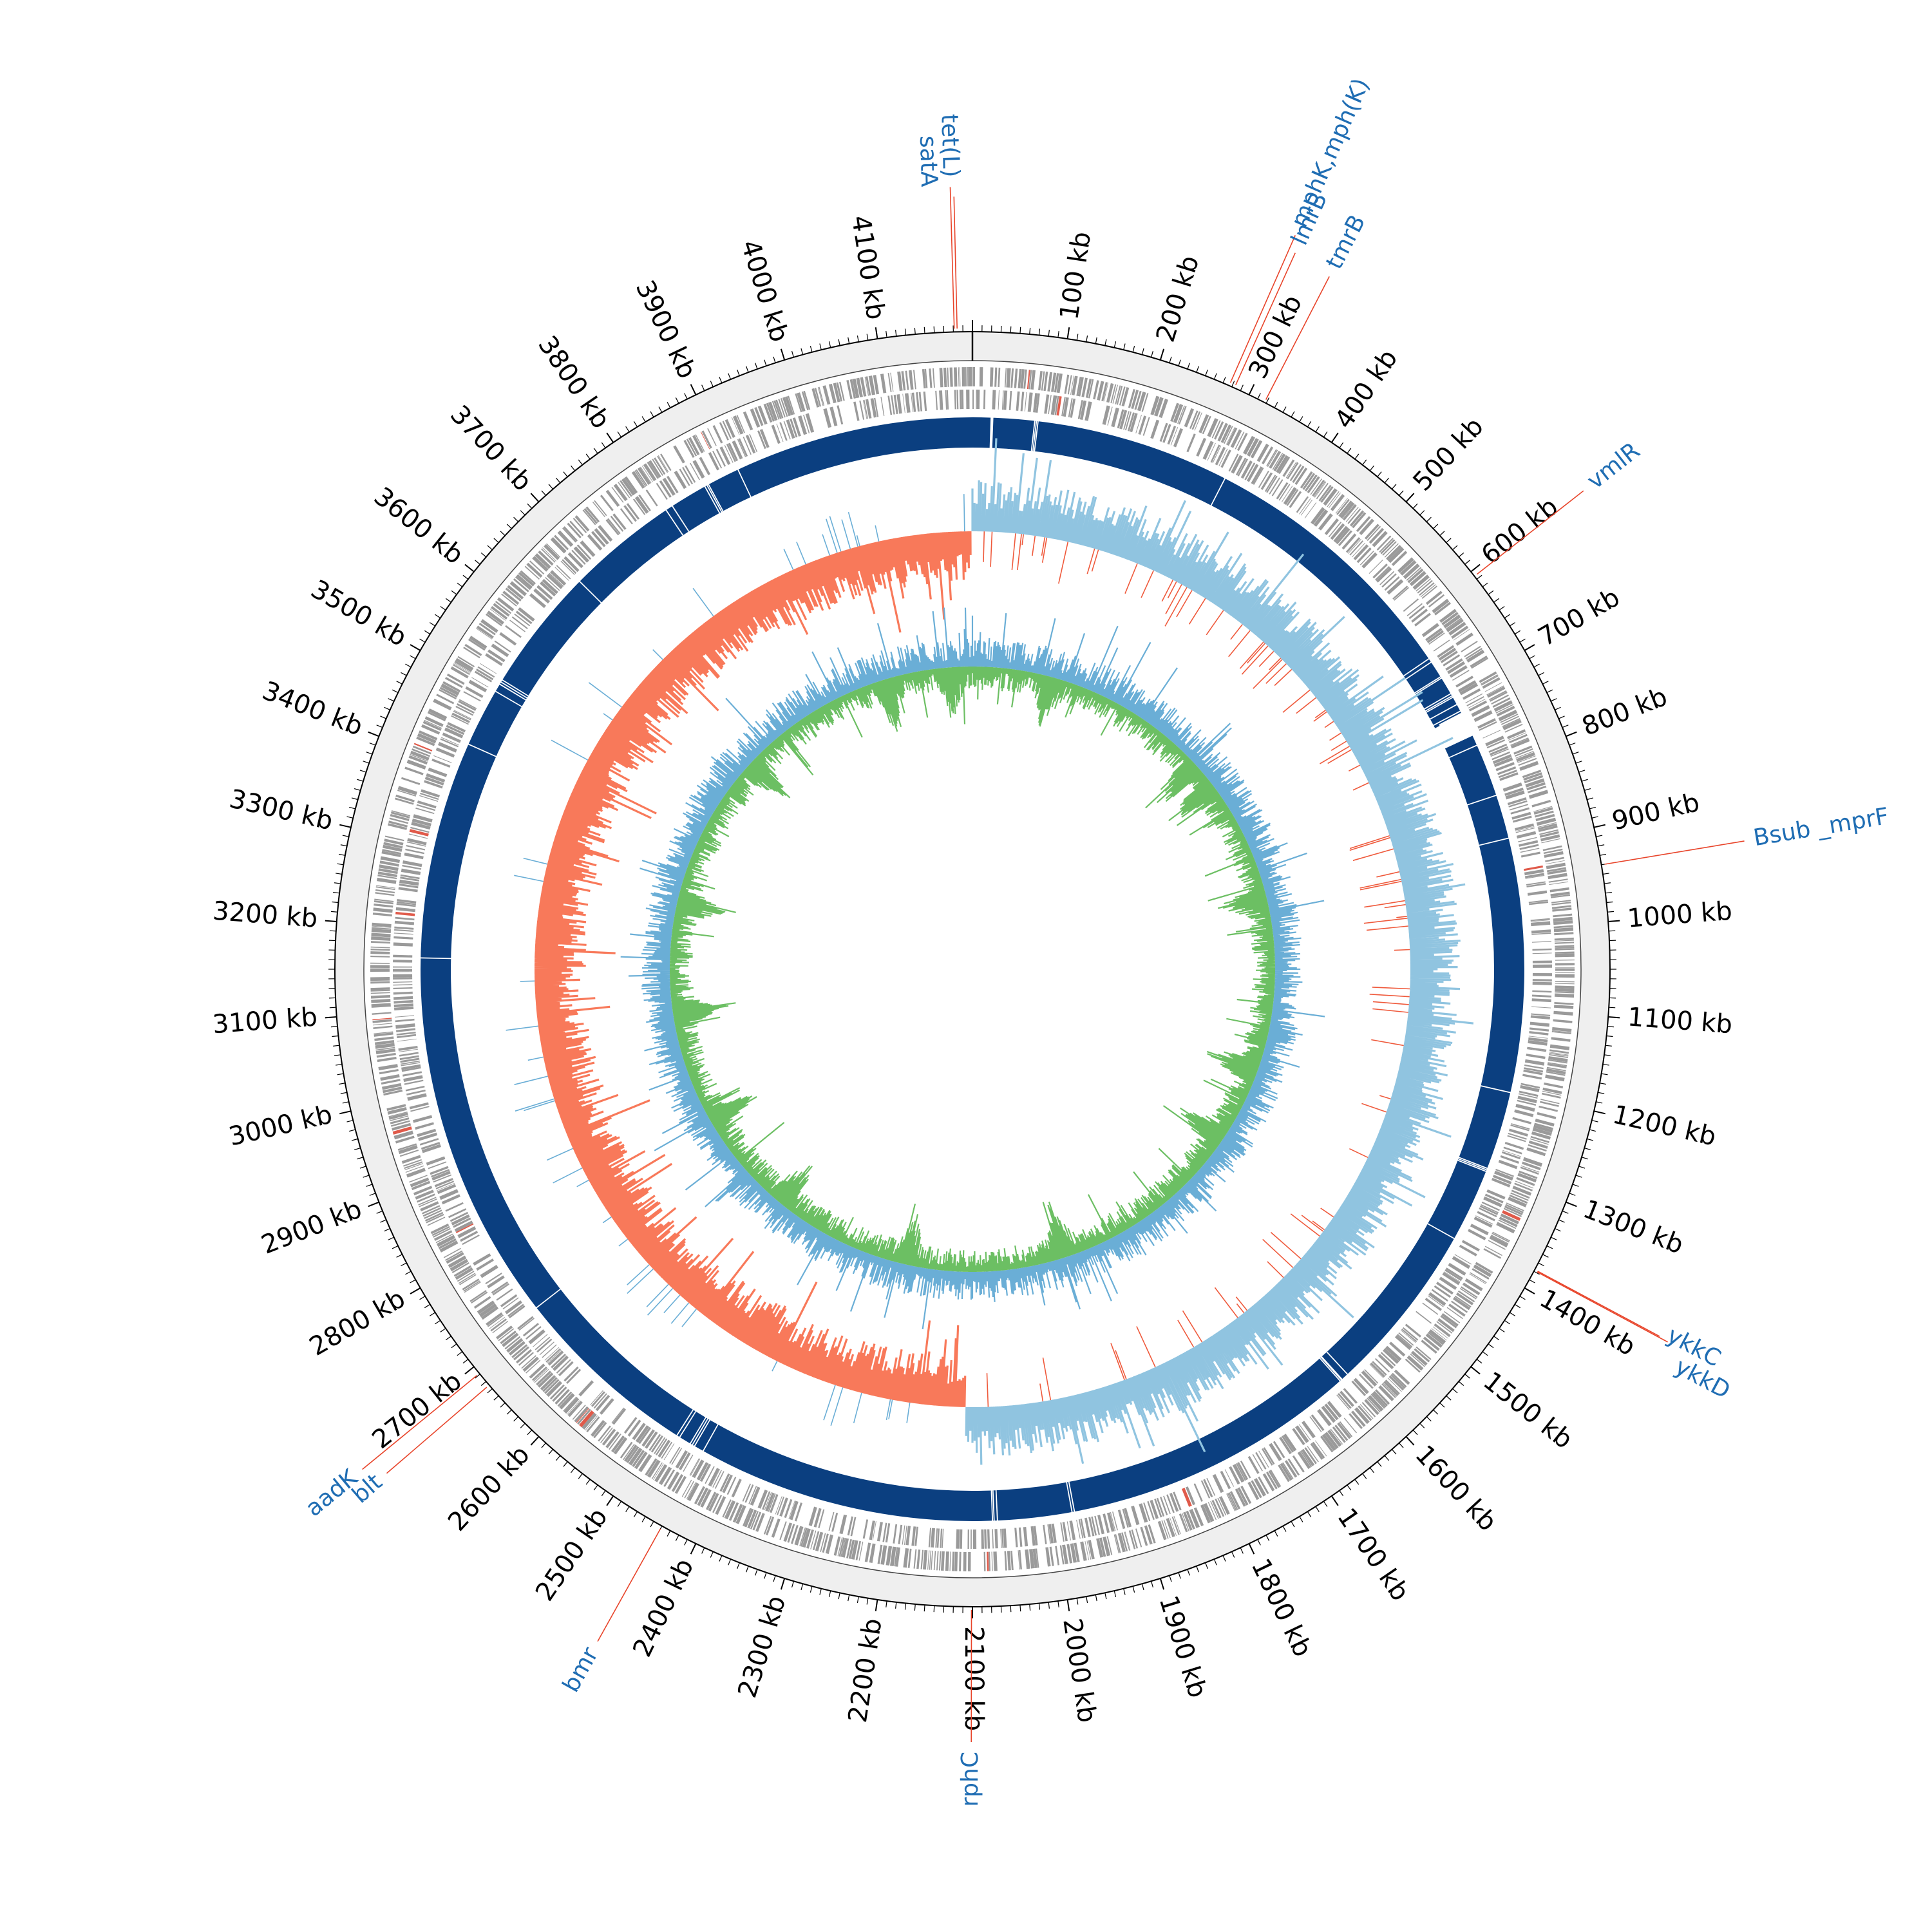 The image size is (1932, 1932). I want to click on tick-label: 700 kb, so click(1579, 618).